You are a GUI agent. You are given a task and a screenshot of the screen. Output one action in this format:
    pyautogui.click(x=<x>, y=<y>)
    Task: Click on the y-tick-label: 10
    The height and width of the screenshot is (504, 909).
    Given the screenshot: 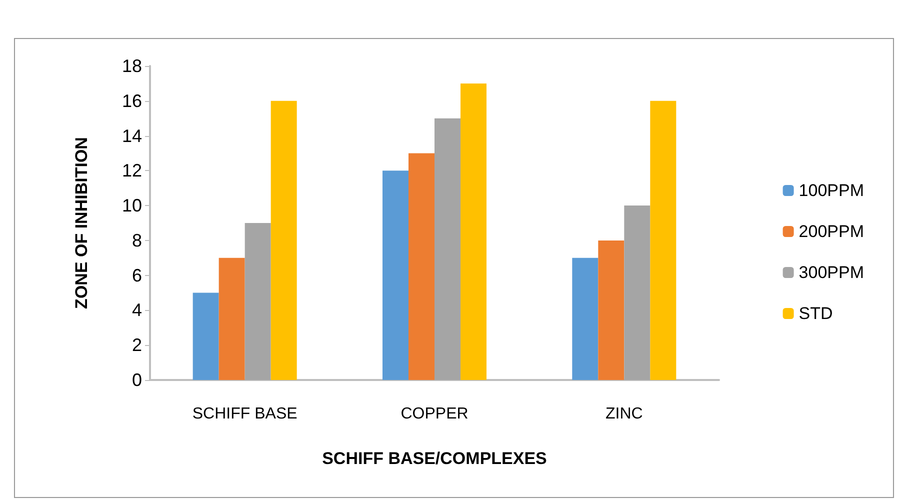 What is the action you would take?
    pyautogui.click(x=132, y=206)
    